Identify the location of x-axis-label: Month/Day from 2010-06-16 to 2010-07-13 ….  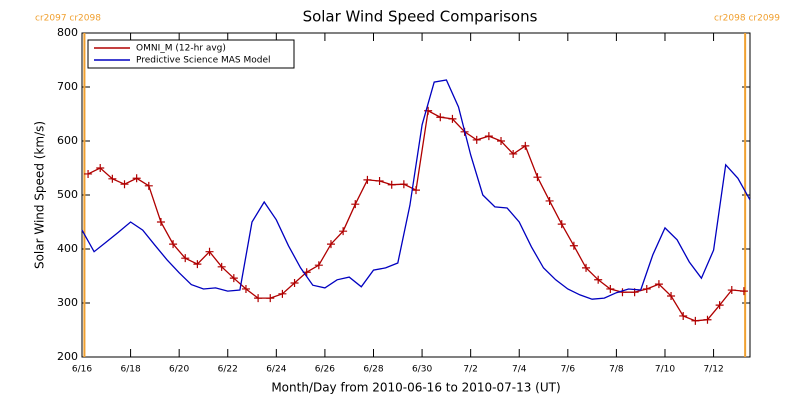
(415, 388).